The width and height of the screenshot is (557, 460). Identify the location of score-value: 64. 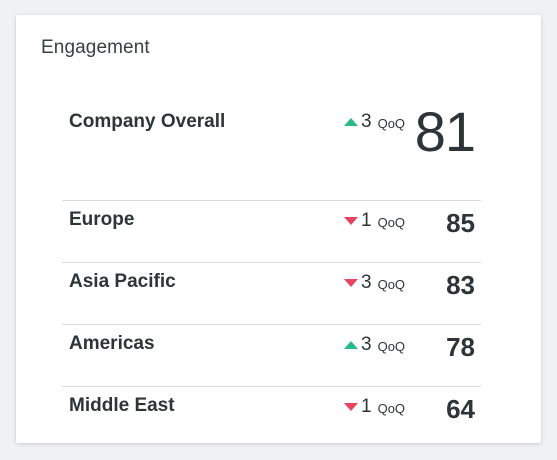
(460, 409).